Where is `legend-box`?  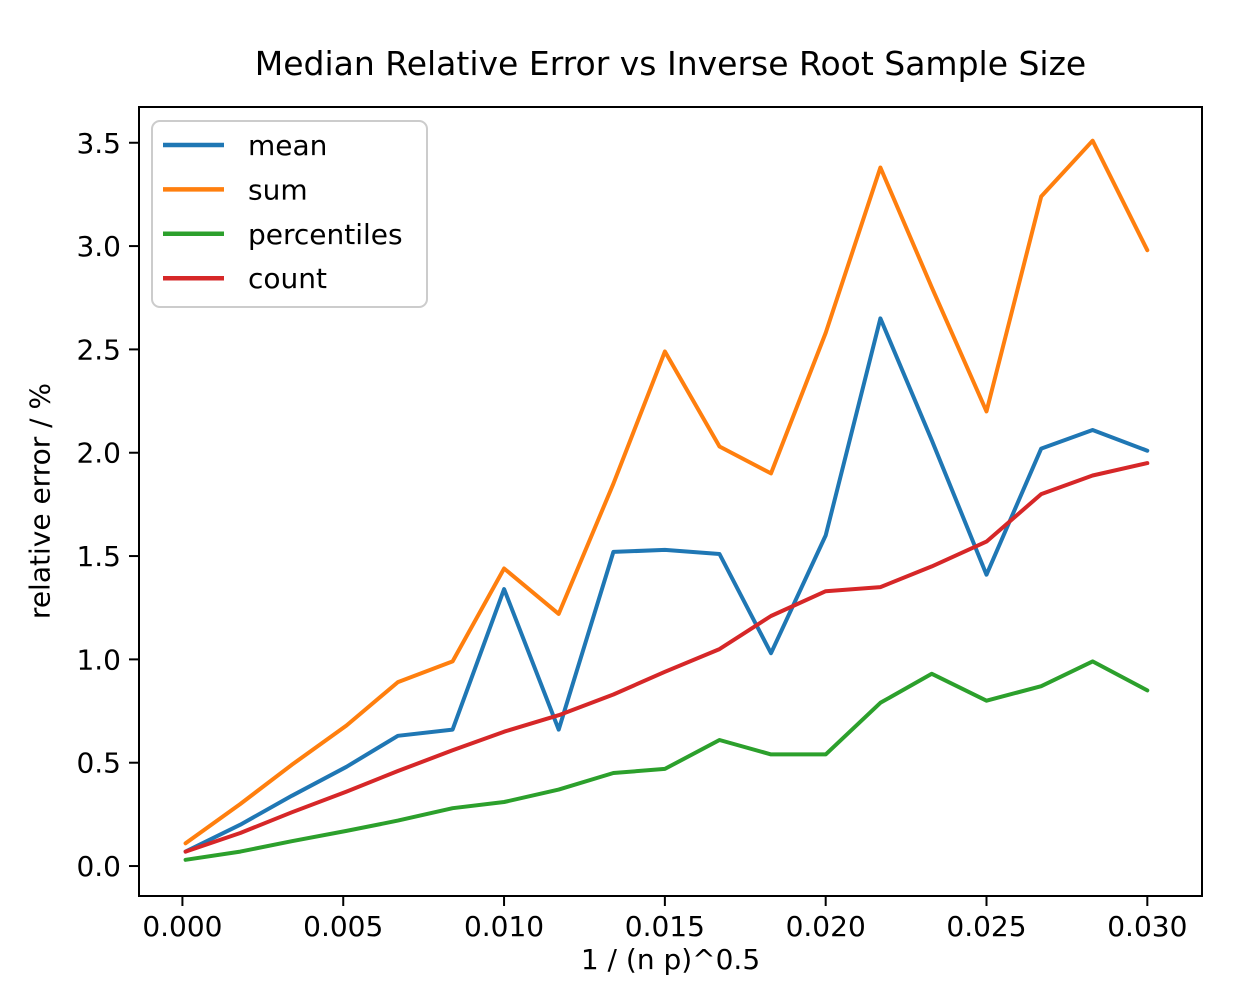 legend-box is located at coordinates (289, 214).